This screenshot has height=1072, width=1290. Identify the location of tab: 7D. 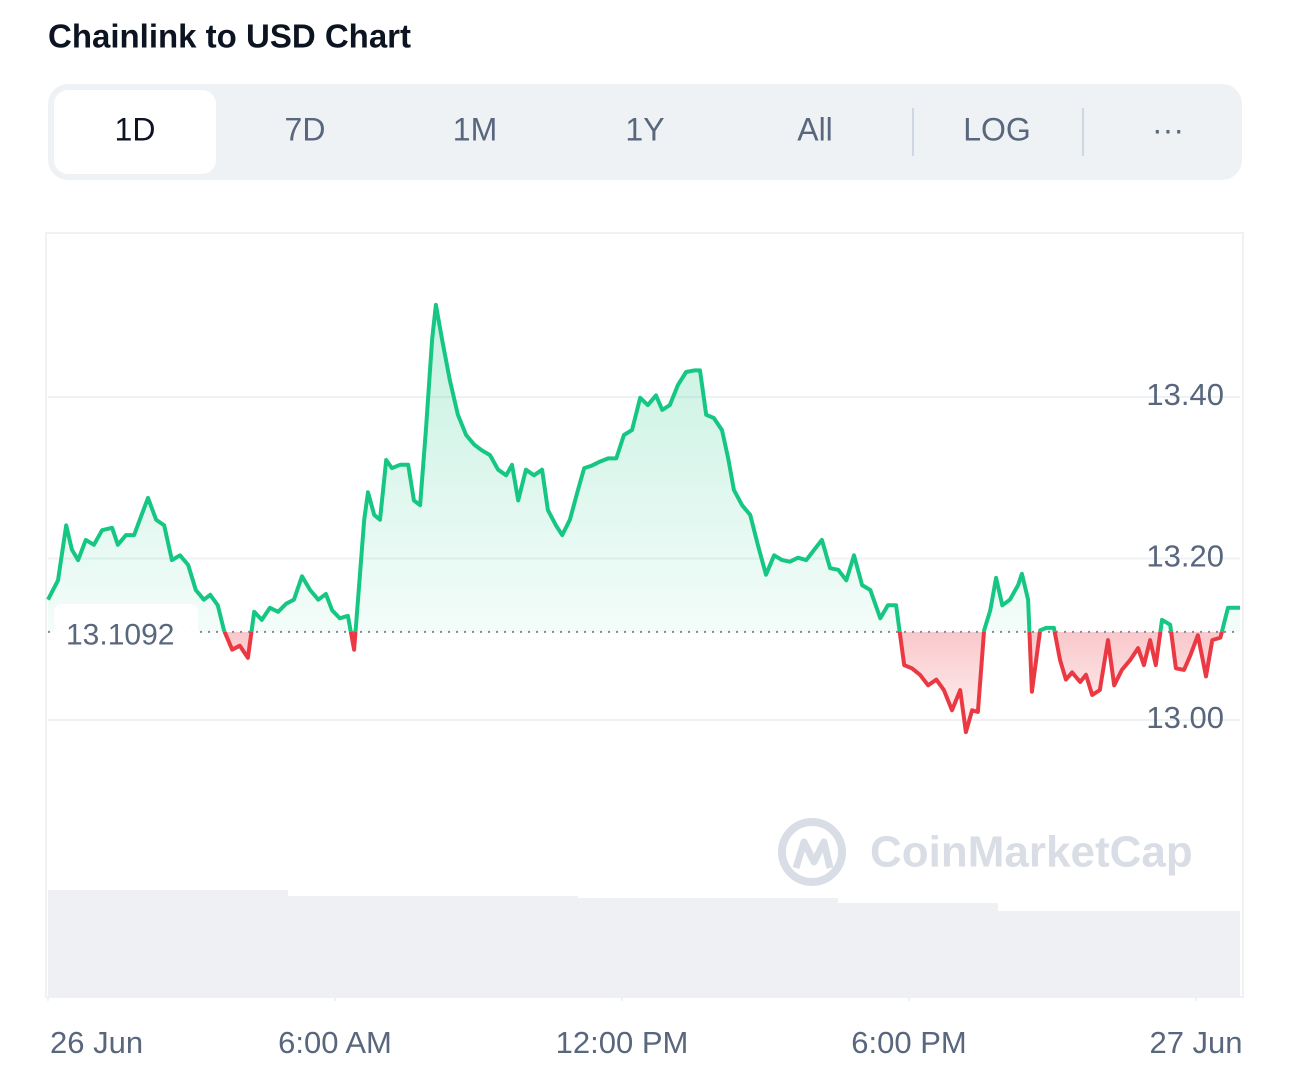
(305, 129).